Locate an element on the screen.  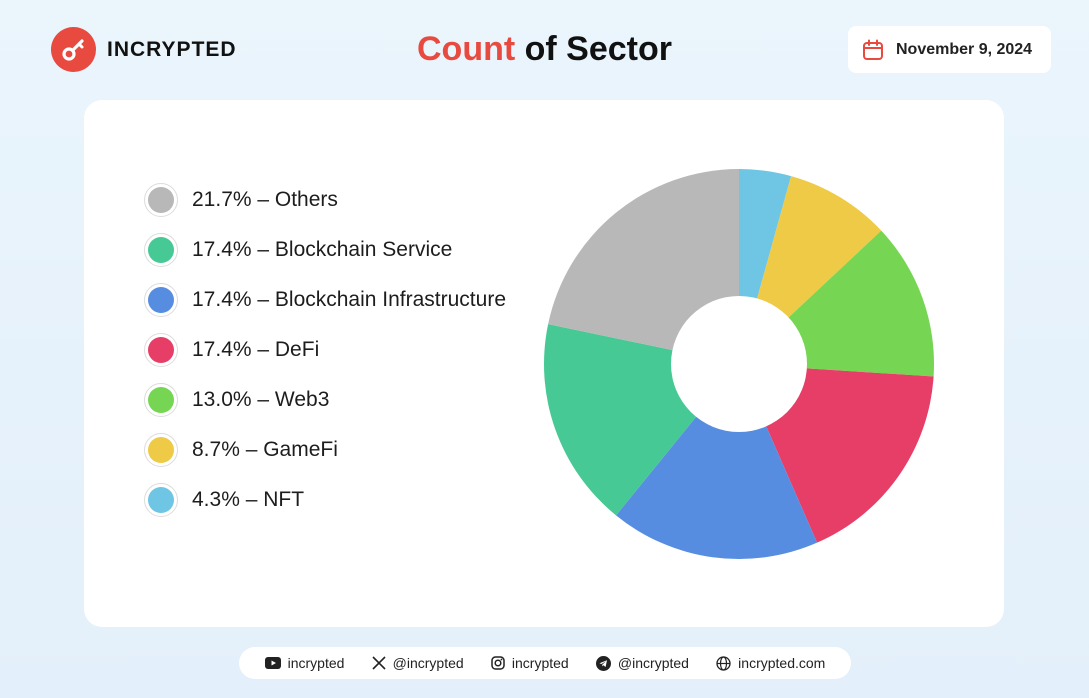
donut-hole is located at coordinates (739, 364).